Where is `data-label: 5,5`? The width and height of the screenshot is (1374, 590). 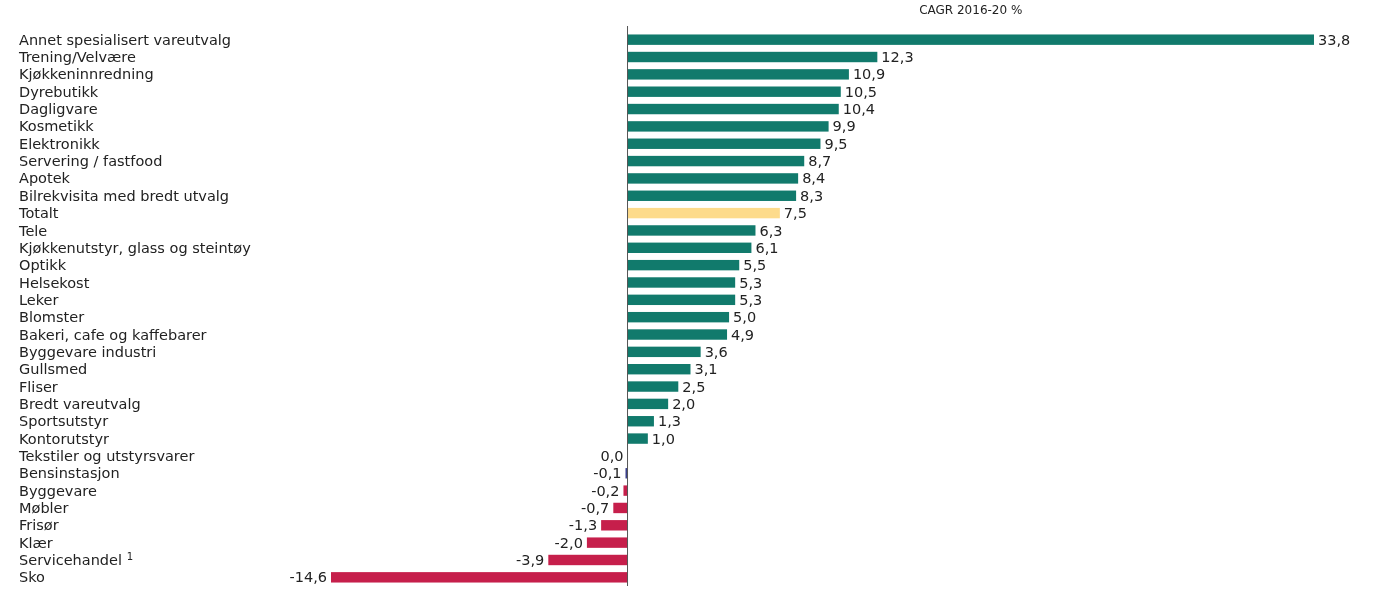 data-label: 5,5 is located at coordinates (755, 265).